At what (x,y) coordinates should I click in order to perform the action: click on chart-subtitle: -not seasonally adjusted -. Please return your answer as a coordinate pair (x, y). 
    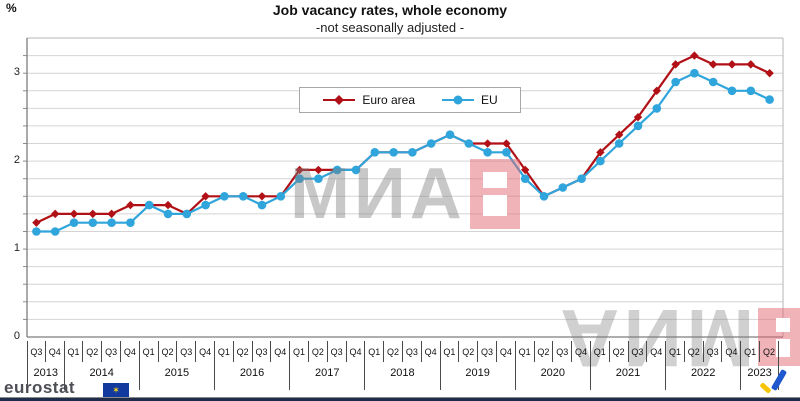
    Looking at the image, I should click on (390, 27).